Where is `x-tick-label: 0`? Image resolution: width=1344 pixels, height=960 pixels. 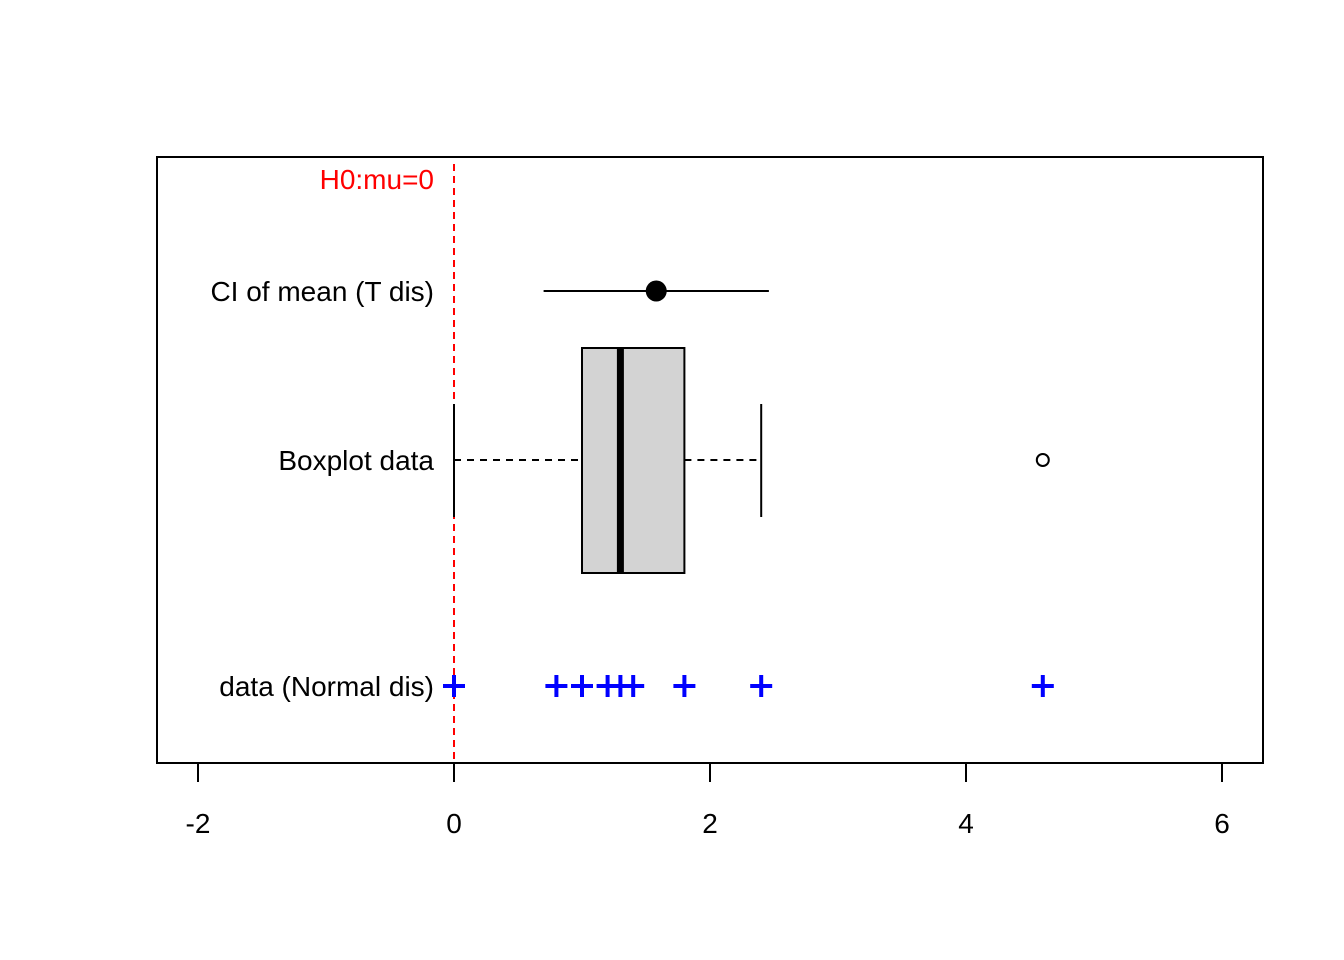
x-tick-label: 0 is located at coordinates (454, 823).